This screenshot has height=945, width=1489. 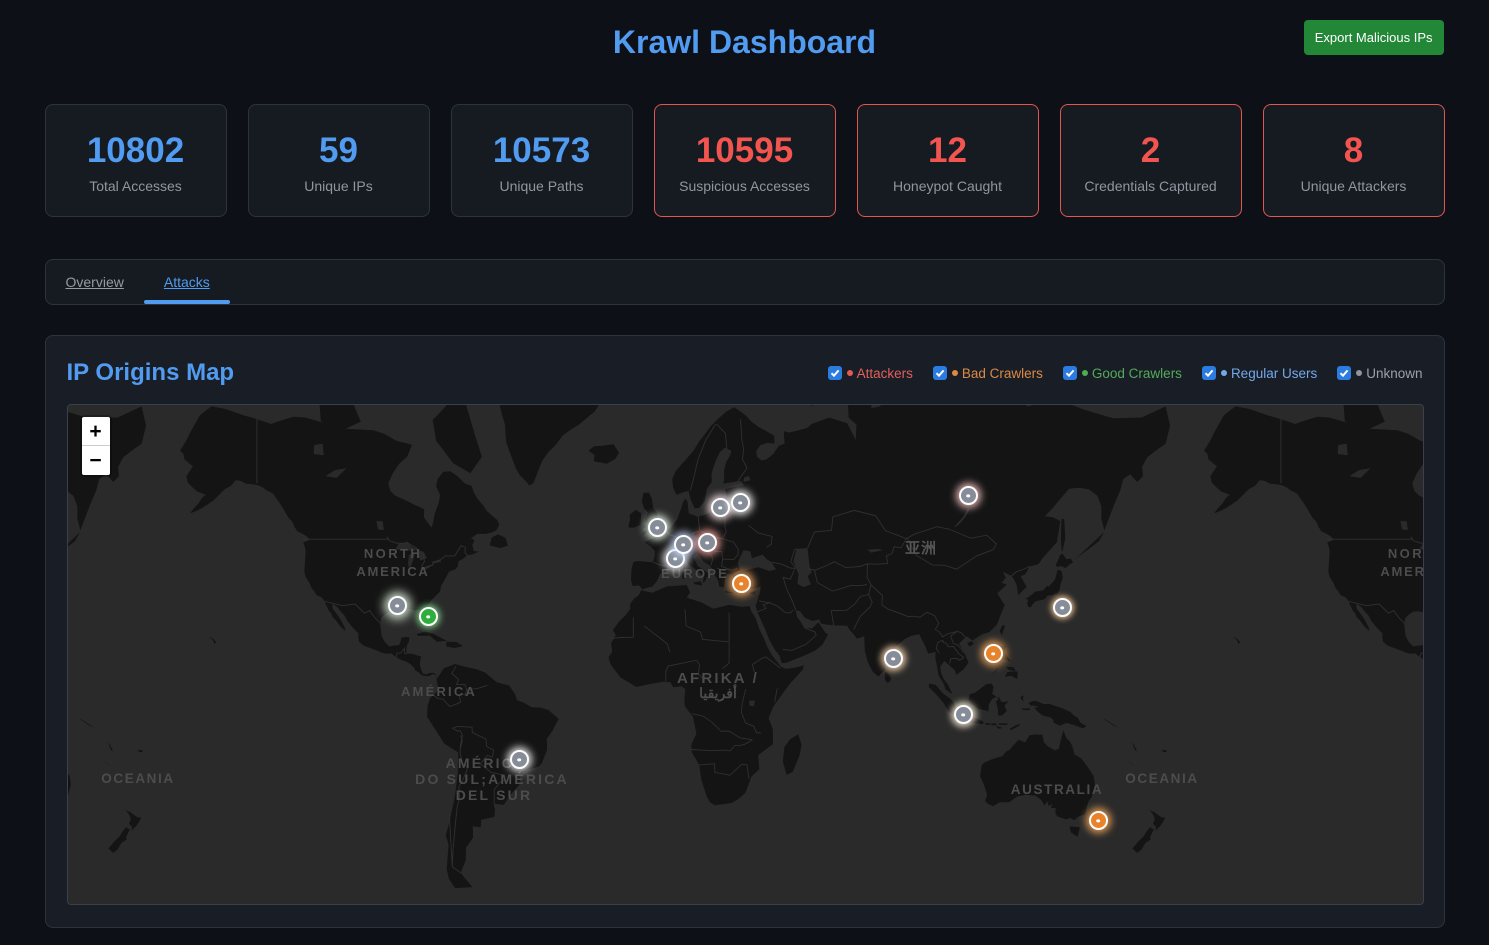 What do you see at coordinates (920, 548) in the screenshot?
I see `svg-text: 亚洲` at bounding box center [920, 548].